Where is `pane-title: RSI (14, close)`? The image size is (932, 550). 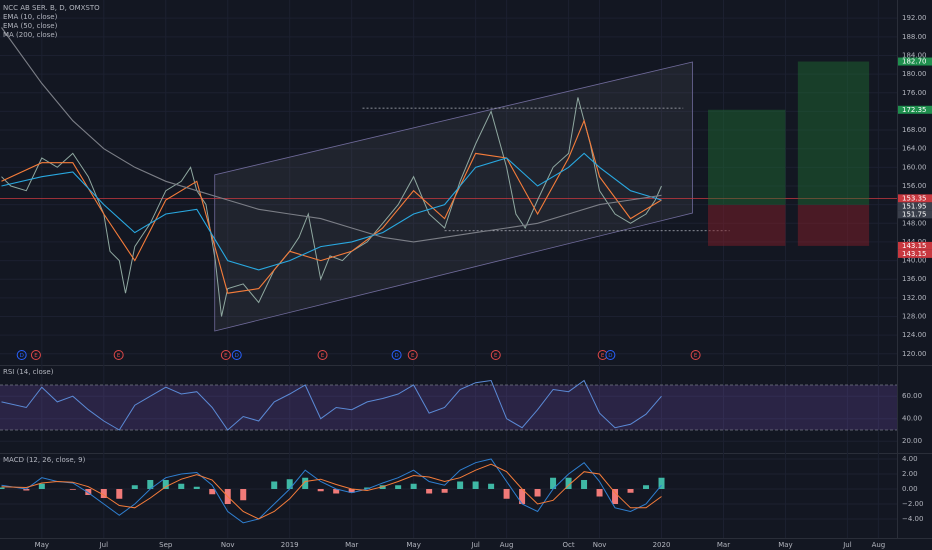 pane-title: RSI (14, close) is located at coordinates (28, 372).